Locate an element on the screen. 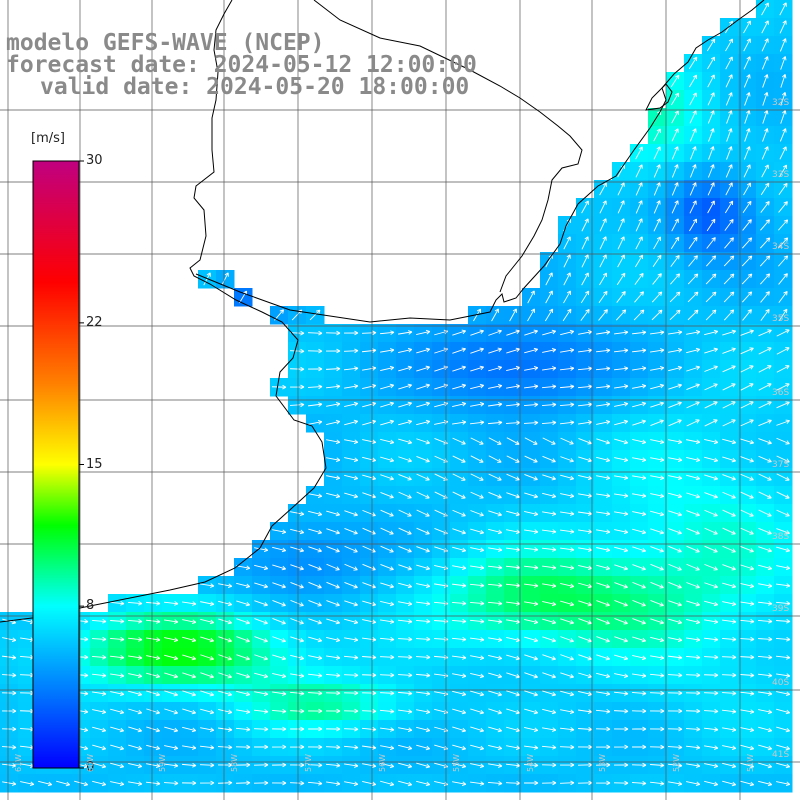  latitude-label: 36S is located at coordinates (781, 393).